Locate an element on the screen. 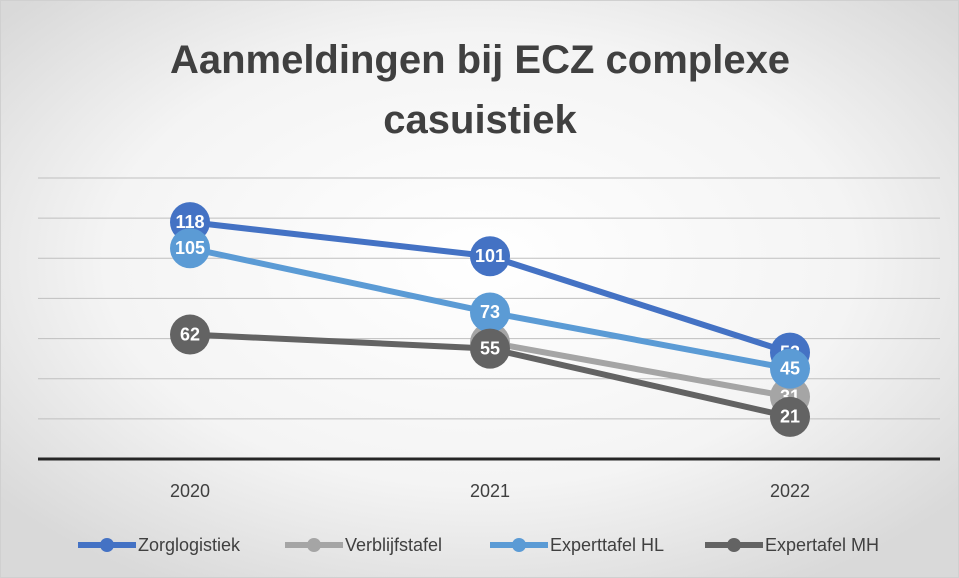 The width and height of the screenshot is (959, 578). x-tick-label: 2020 is located at coordinates (190, 491).